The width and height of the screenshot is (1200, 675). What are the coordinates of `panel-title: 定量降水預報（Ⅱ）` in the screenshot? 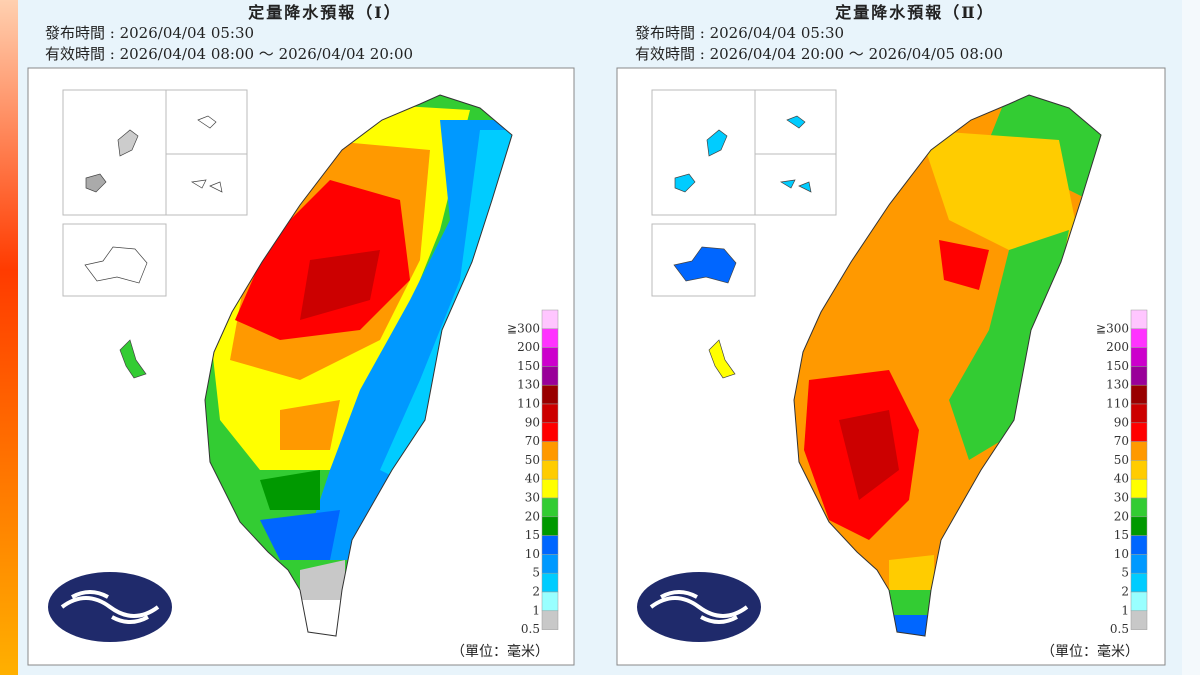 It's located at (914, 12).